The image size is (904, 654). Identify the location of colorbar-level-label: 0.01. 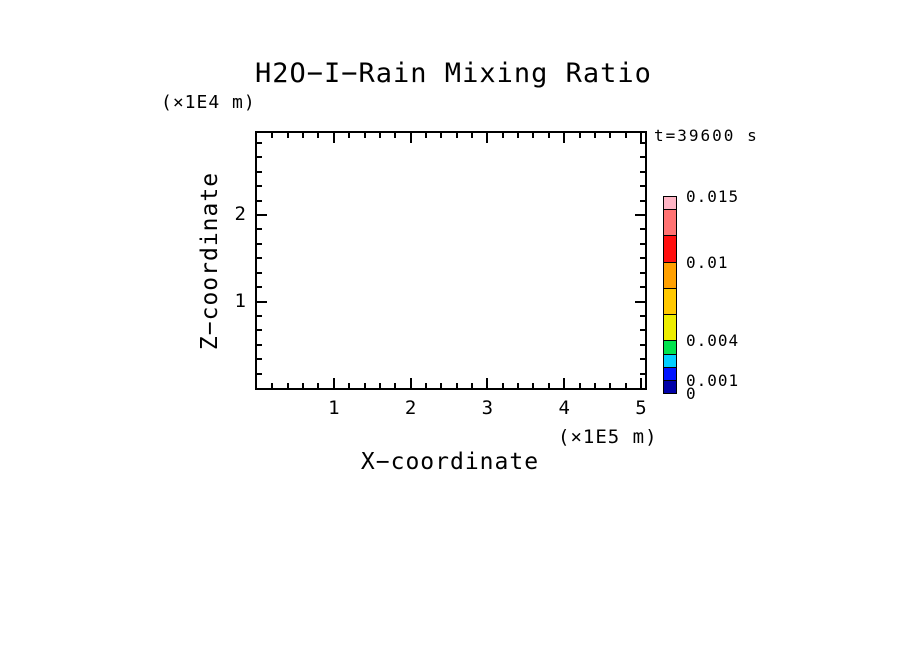
(707, 262).